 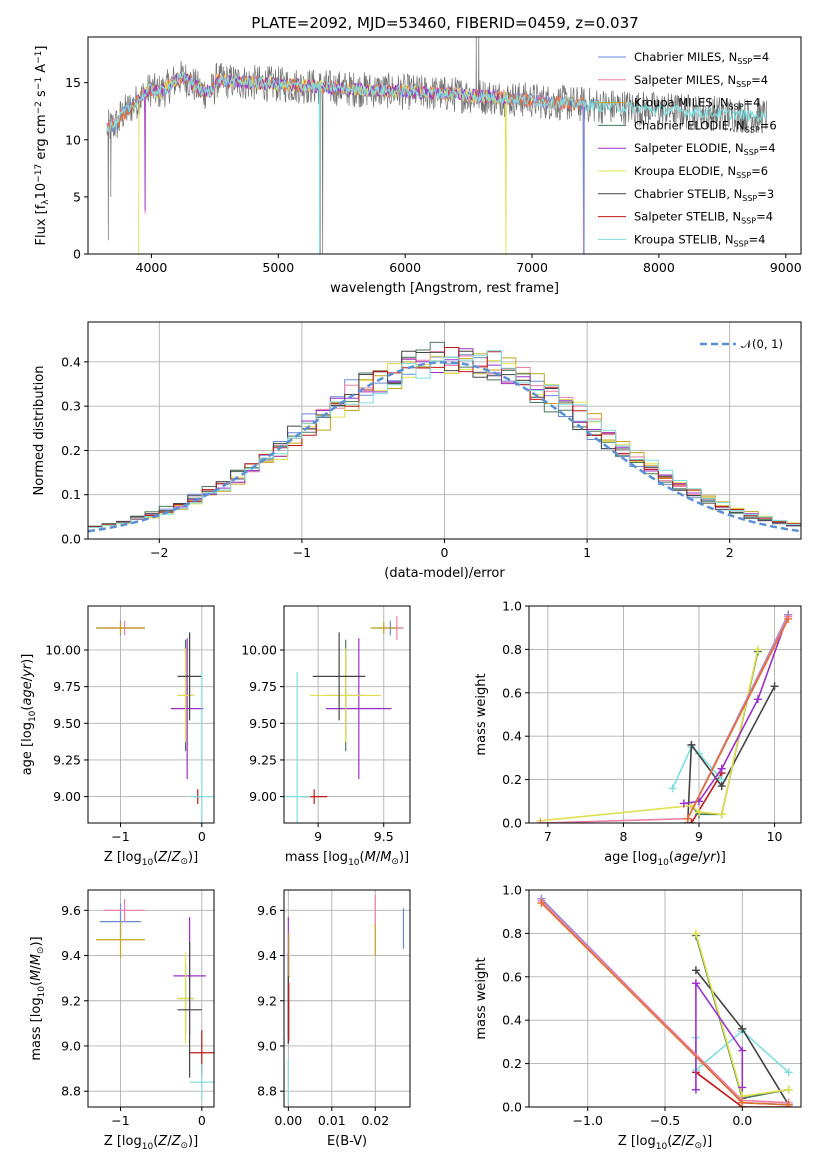 I want to click on residuals-y-label: Normed distribution, so click(x=39, y=431).